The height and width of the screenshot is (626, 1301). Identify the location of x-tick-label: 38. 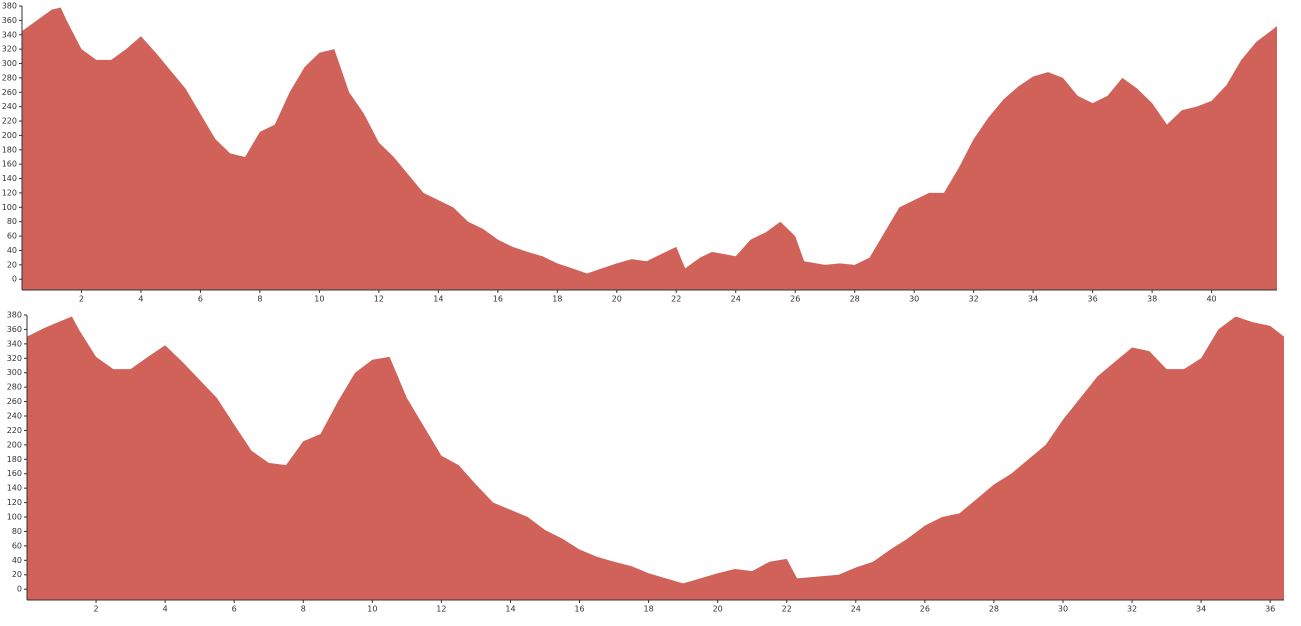
(1152, 299).